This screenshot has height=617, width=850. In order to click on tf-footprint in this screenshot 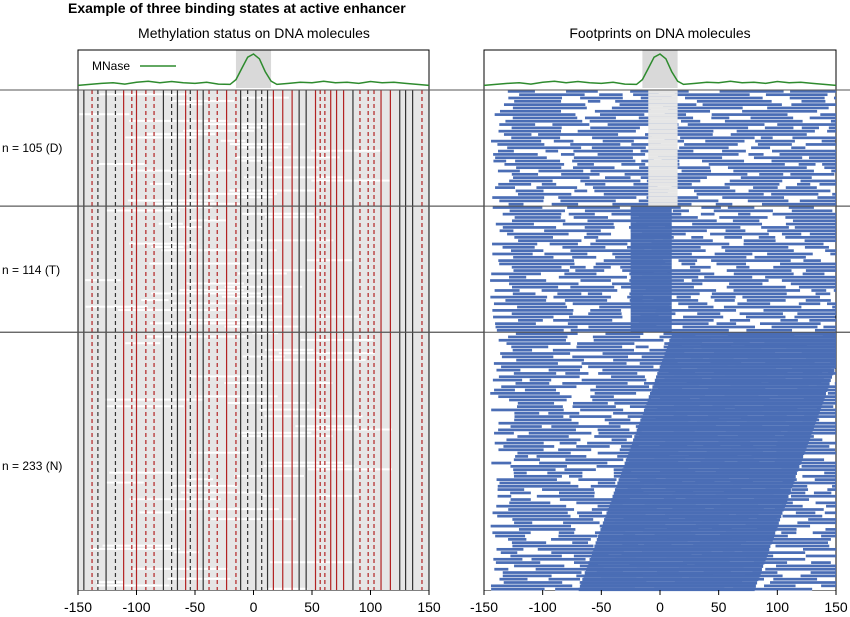, I will do `click(651, 304)`.